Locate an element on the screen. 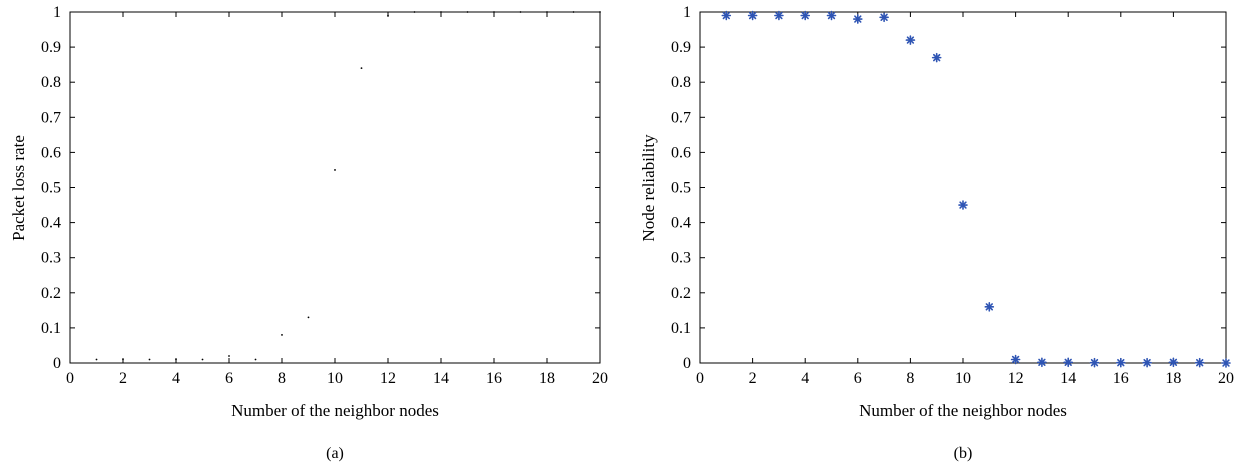 Image resolution: width=1245 pixels, height=473 pixels. caption-b: (b) is located at coordinates (963, 453).